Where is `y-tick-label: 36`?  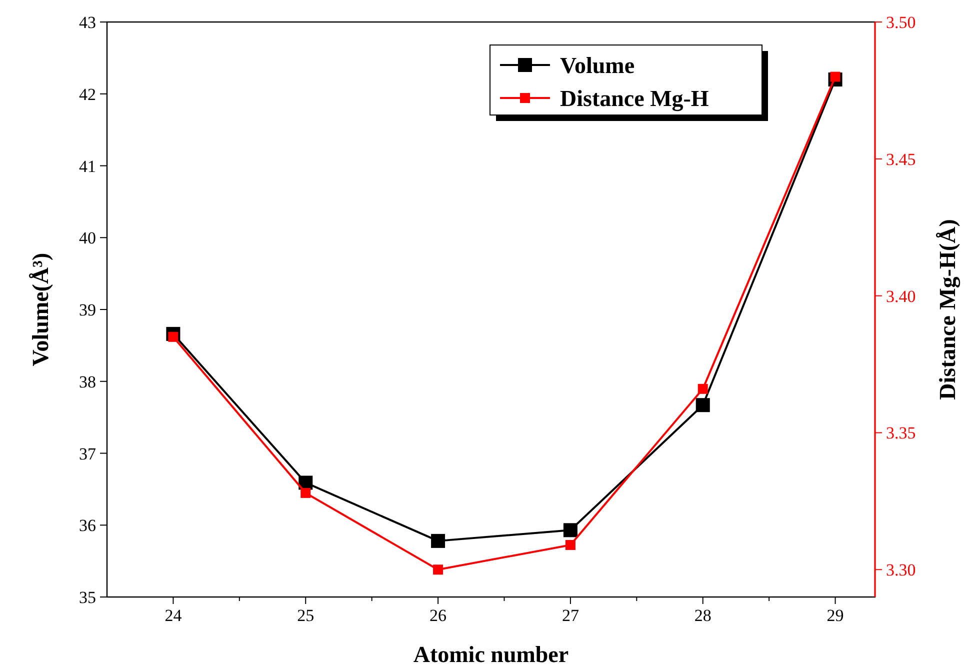 y-tick-label: 36 is located at coordinates (87, 526).